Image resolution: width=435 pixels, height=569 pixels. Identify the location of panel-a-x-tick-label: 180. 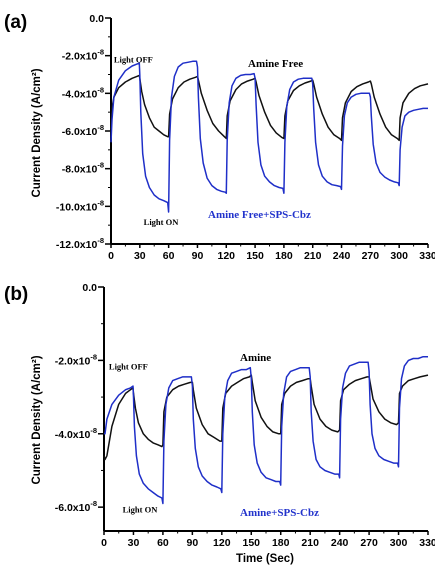
(284, 256).